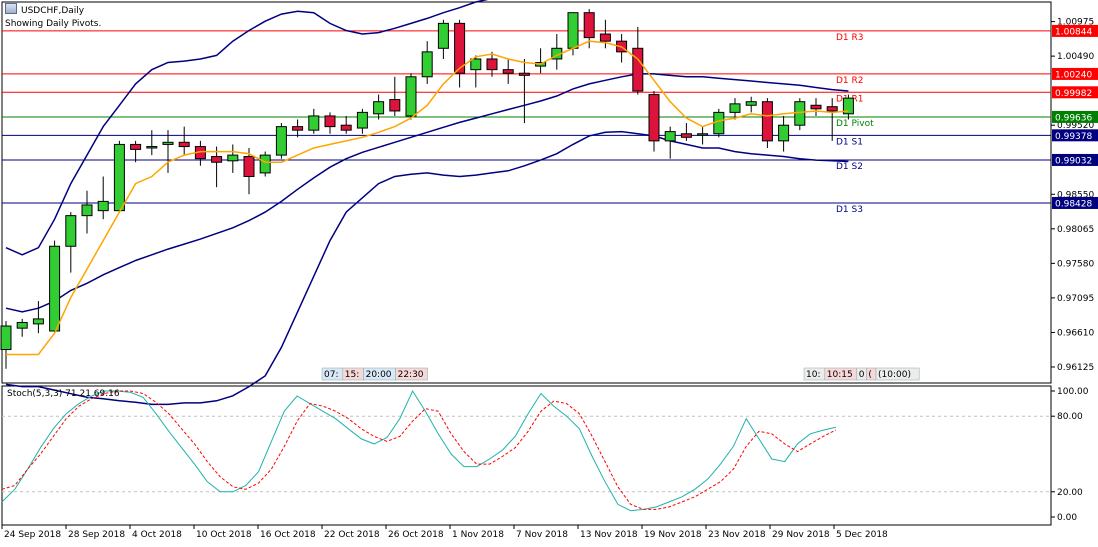 Image resolution: width=1098 pixels, height=547 pixels. I want to click on price-tick-label: 1.00975, so click(1075, 23).